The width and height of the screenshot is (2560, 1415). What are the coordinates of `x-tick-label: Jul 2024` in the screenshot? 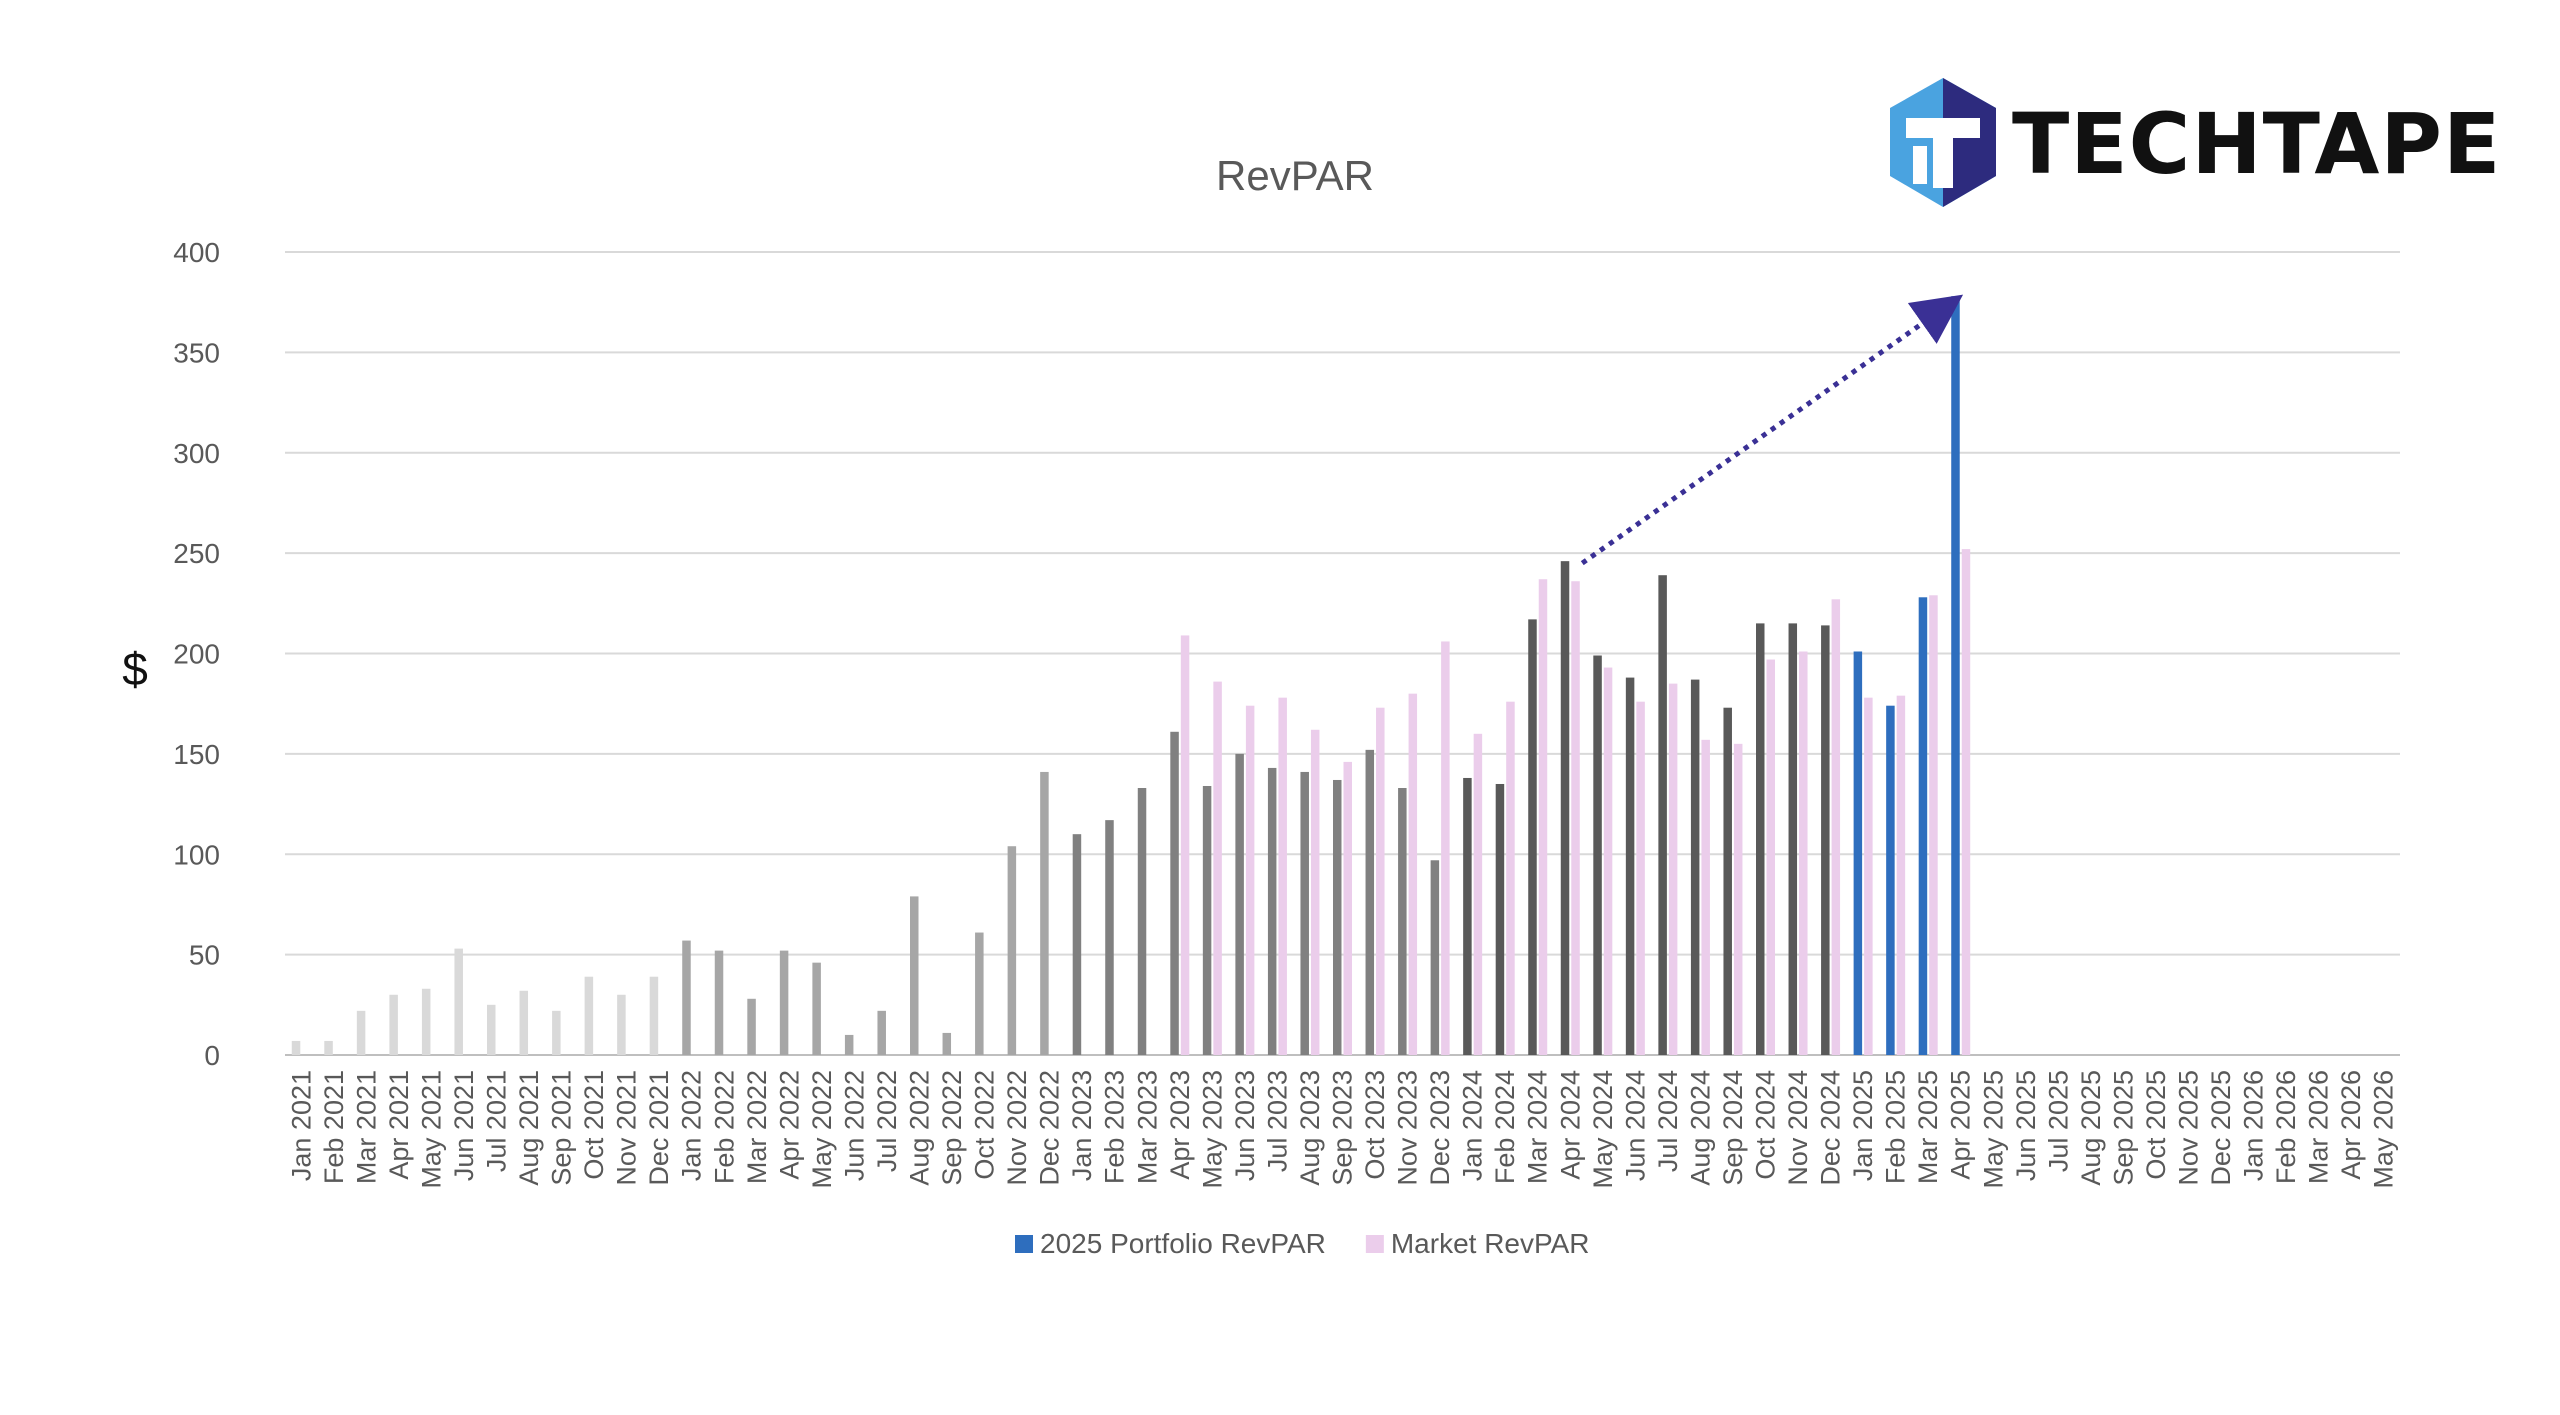 It's located at (1668, 1121).